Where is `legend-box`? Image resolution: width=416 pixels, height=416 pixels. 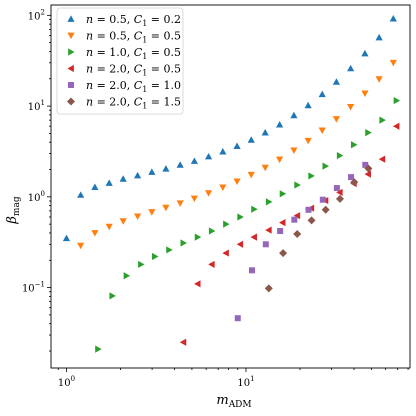 legend-box is located at coordinates (120, 61).